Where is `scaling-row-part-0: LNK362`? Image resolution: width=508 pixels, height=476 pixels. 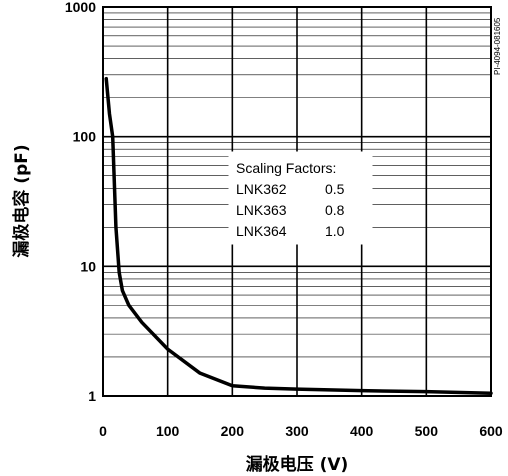 scaling-row-part-0: LNK362 is located at coordinates (261, 189).